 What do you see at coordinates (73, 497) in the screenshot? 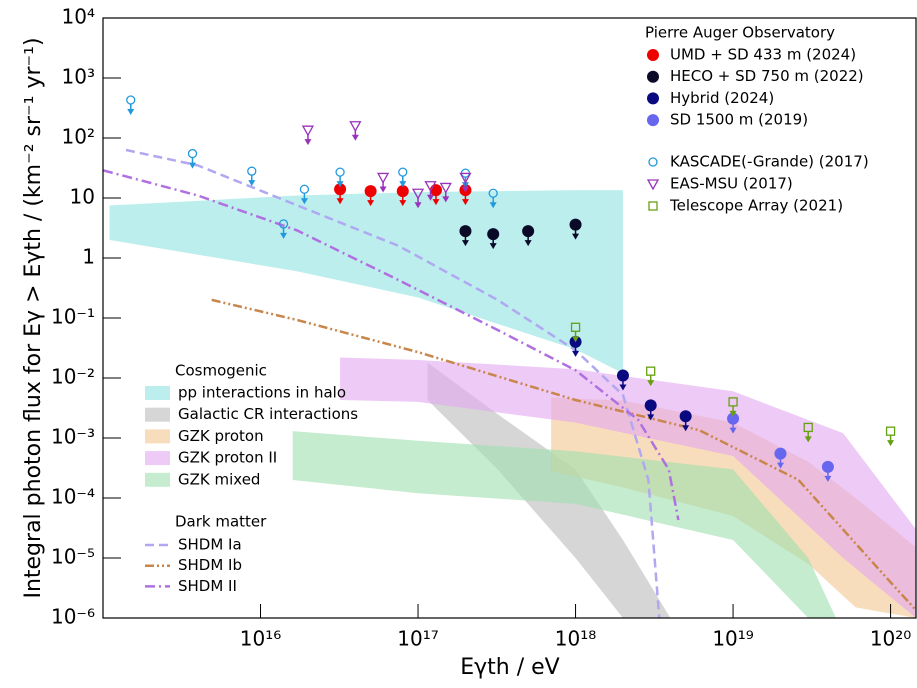
I see `y-tick-label: 10⁻⁴` at bounding box center [73, 497].